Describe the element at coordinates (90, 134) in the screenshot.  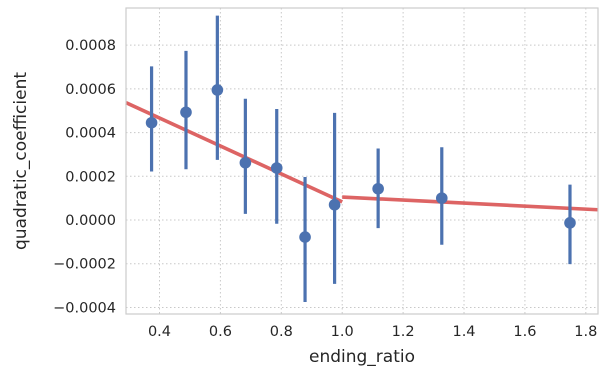
I see `y-tick-label: 0.0004` at that location.